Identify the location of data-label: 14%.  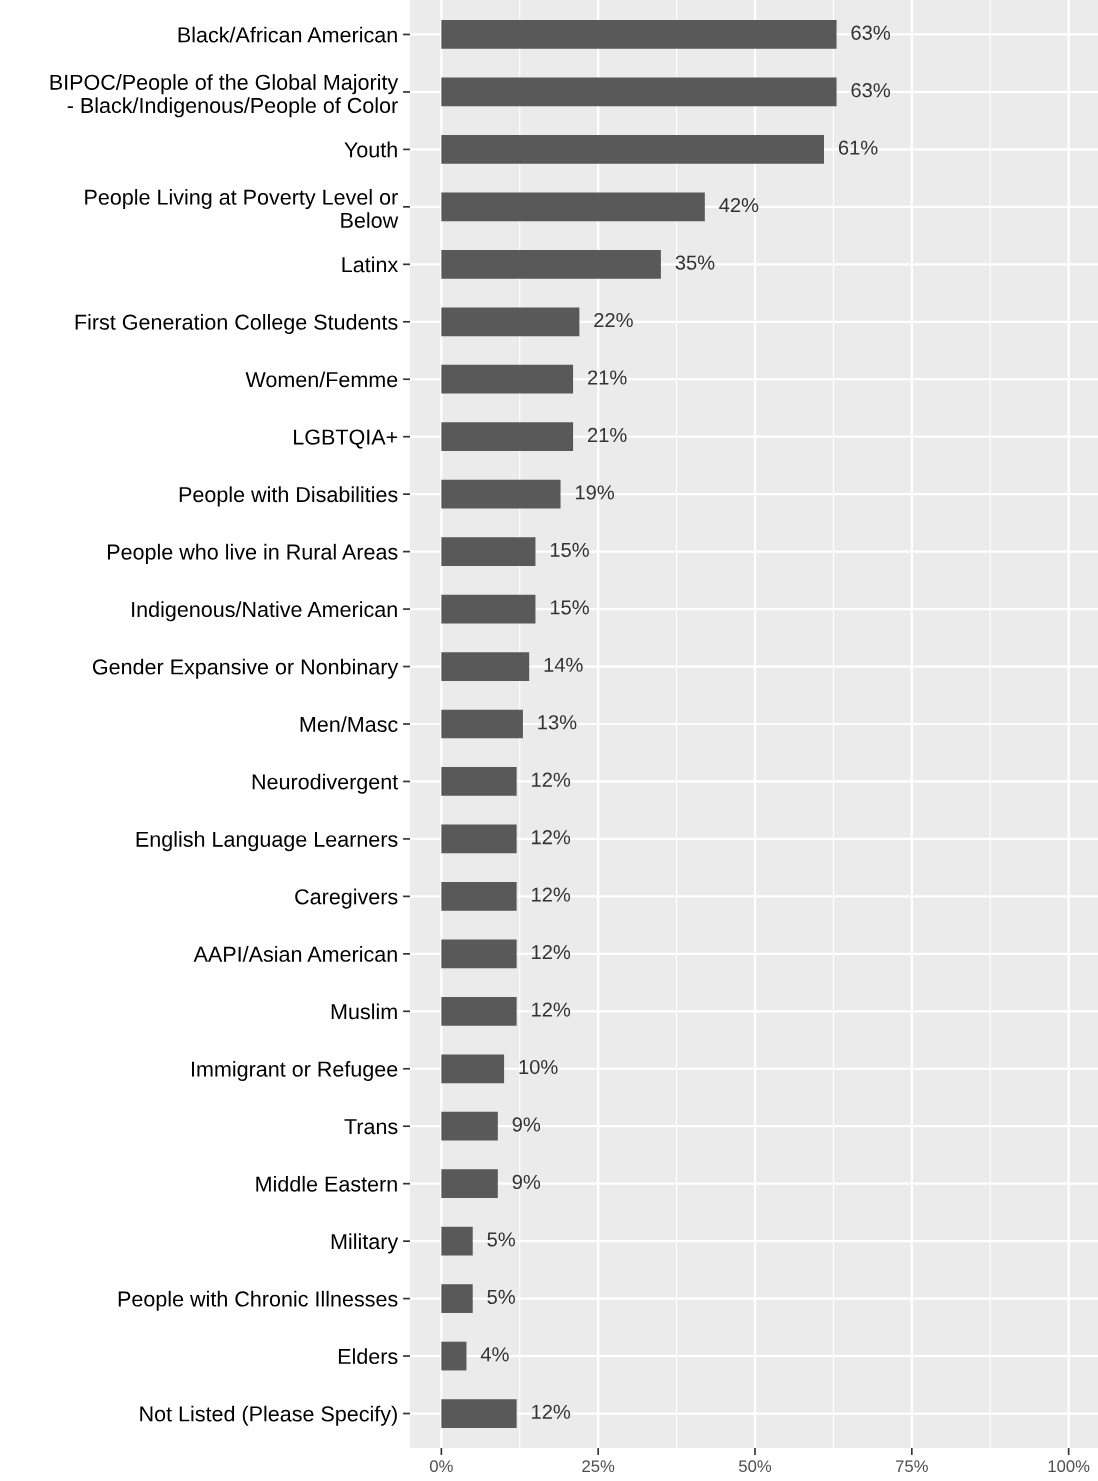
(563, 664).